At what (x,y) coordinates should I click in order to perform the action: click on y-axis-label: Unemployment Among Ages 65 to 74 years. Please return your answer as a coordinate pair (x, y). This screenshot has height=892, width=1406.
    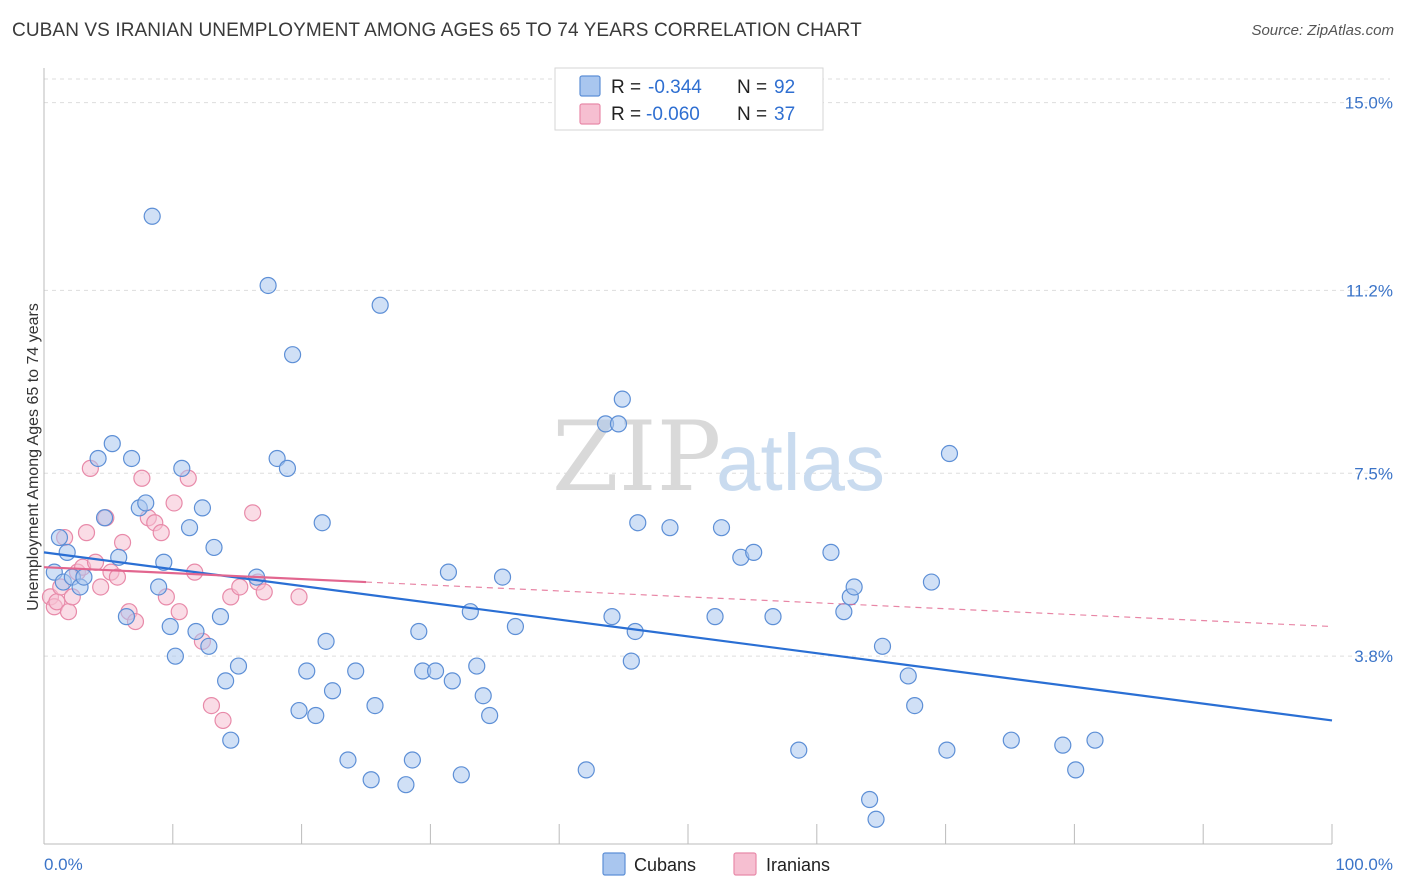
    Looking at the image, I should click on (33, 457).